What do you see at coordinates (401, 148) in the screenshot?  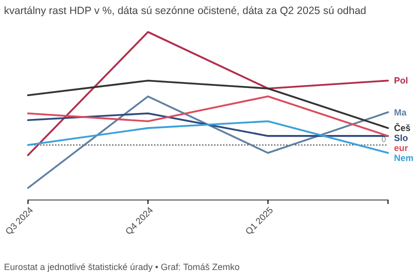 I see `series-label: eur` at bounding box center [401, 148].